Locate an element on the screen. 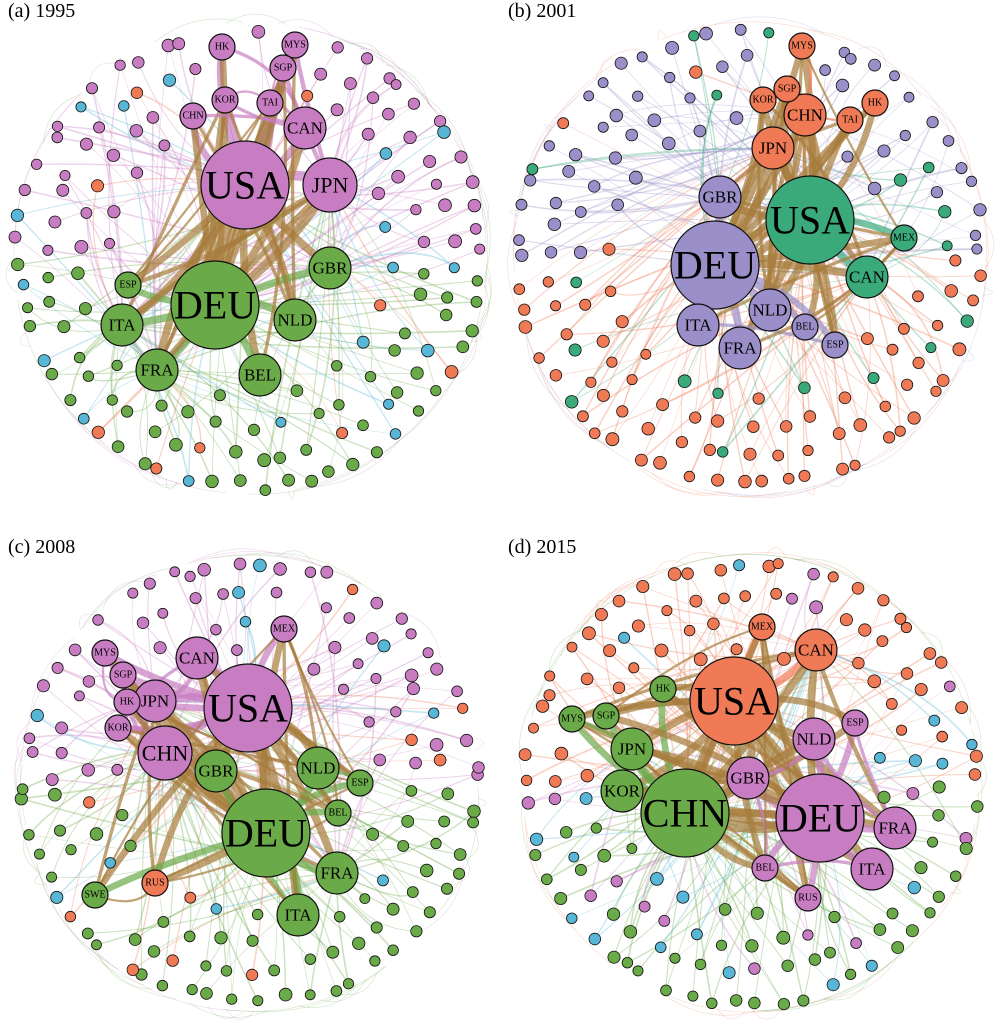 The image size is (1000, 1033). country-node-mys: MYS is located at coordinates (802, 46).